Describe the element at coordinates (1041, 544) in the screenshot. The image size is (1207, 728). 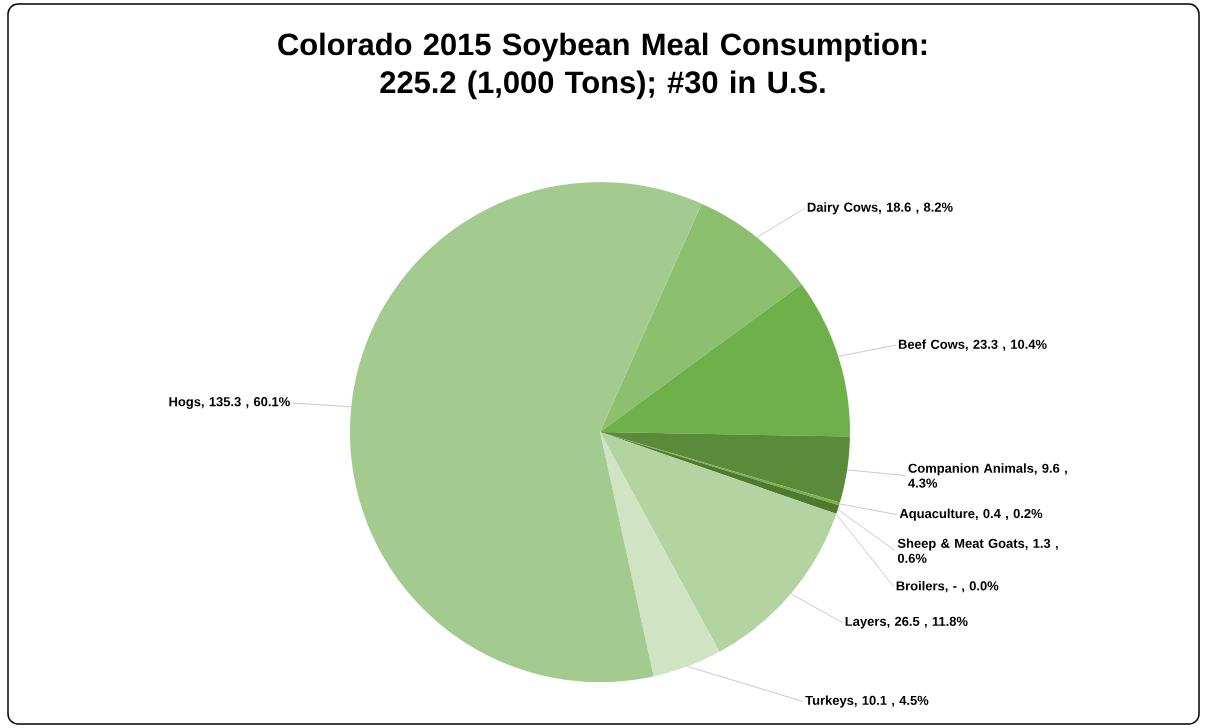
I see `text: , 1.3 ,` at that location.